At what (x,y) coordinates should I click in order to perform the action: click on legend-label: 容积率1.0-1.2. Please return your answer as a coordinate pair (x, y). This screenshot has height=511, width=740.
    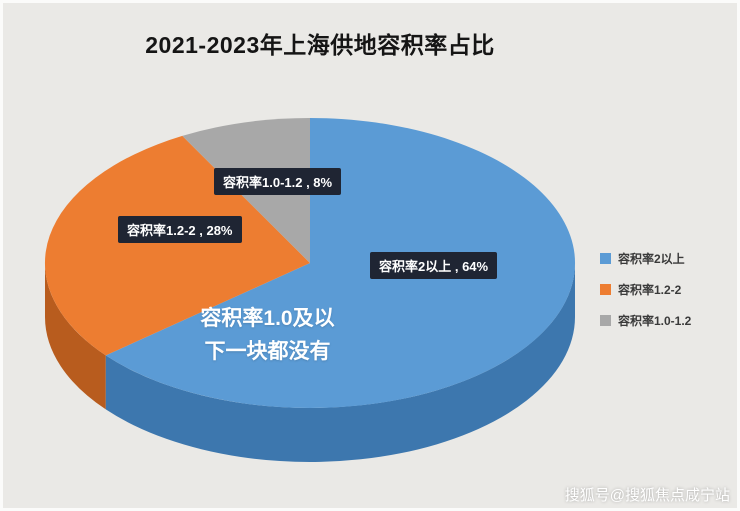
    Looking at the image, I should click on (655, 321).